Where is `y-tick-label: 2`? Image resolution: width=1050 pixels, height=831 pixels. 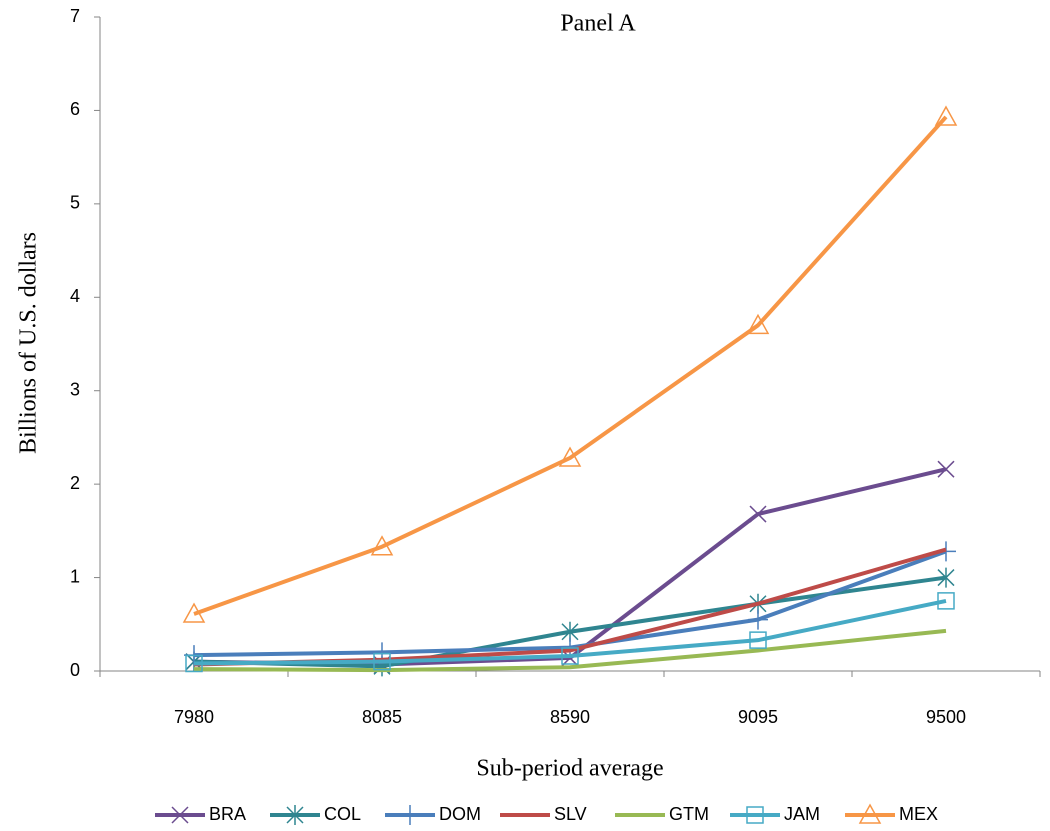 y-tick-label: 2 is located at coordinates (75, 483).